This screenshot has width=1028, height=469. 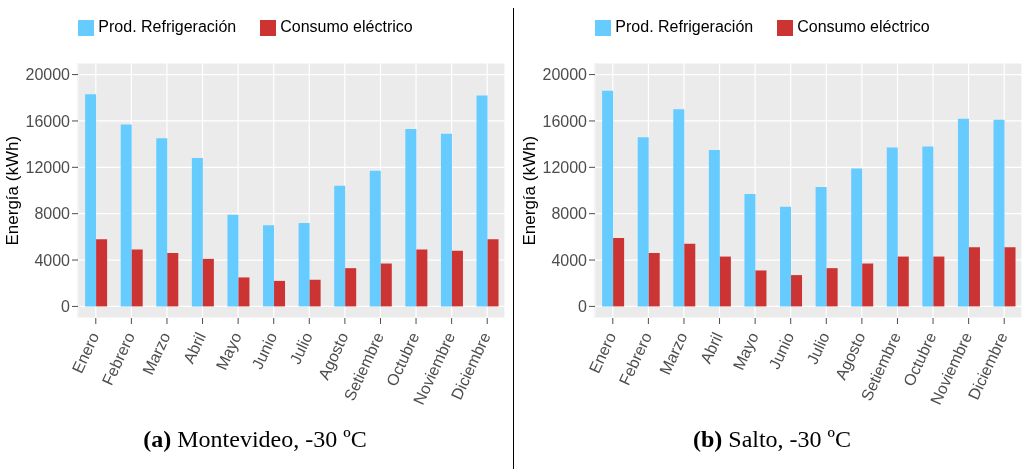 I want to click on text: (b) Salto, -30 ºC, so click(x=772, y=439).